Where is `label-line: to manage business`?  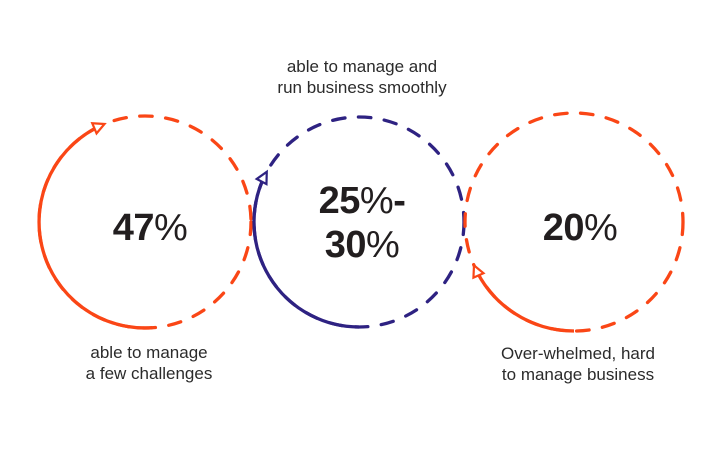 label-line: to manage business is located at coordinates (578, 374).